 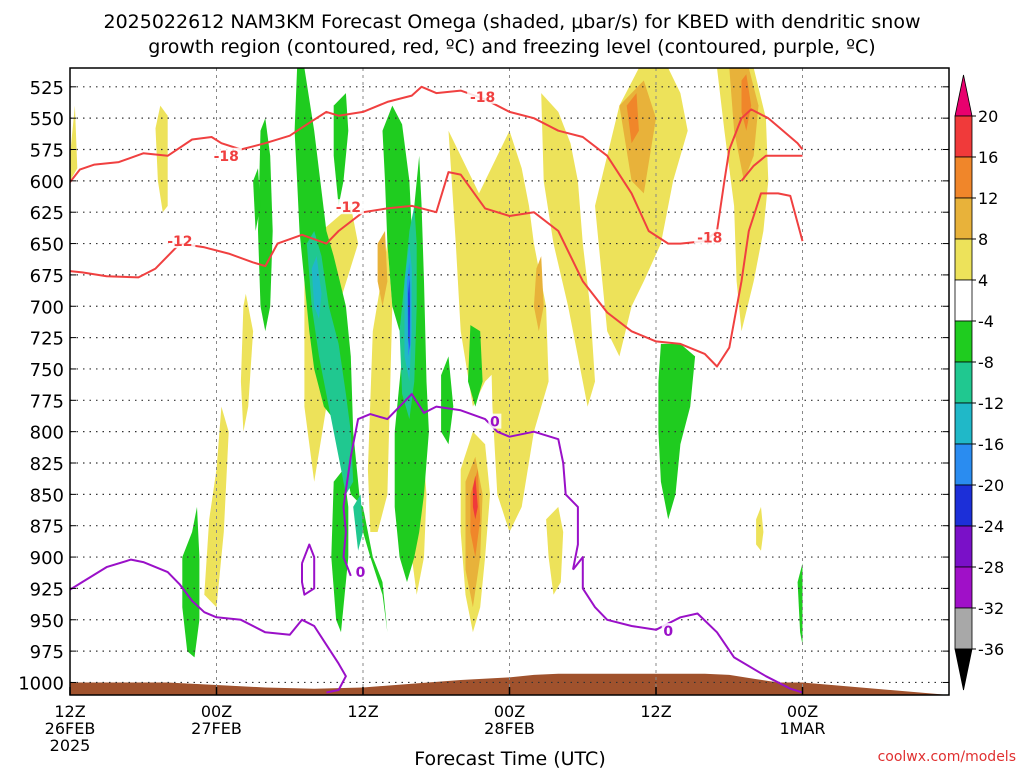 What do you see at coordinates (47, 495) in the screenshot?
I see `y-tick-label: 850` at bounding box center [47, 495].